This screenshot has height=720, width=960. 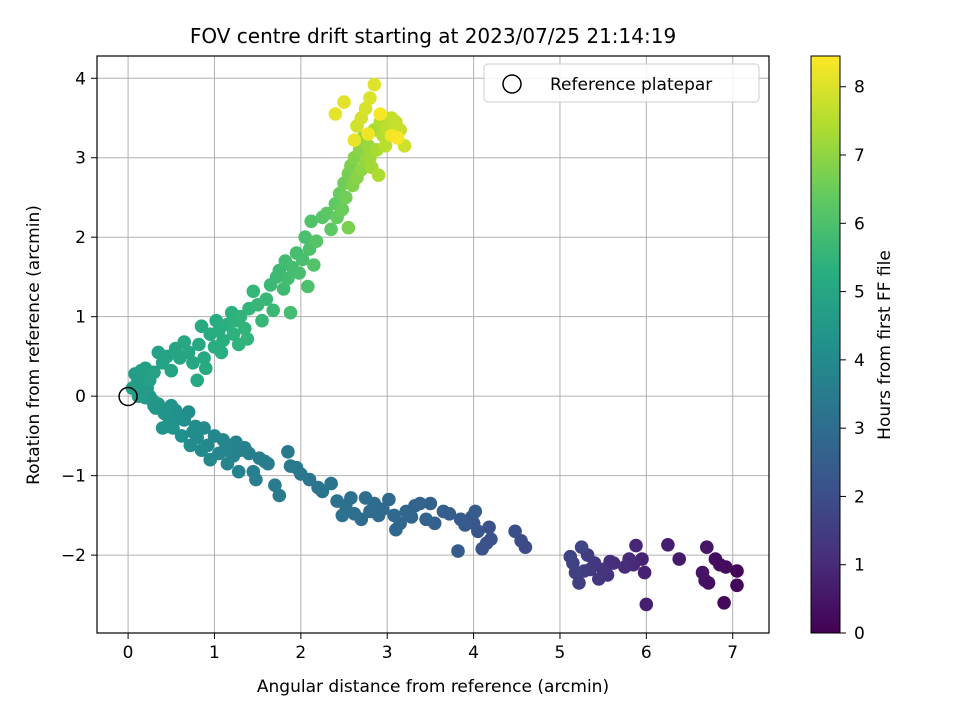 I want to click on x-tick-label: 7, so click(x=732, y=653).